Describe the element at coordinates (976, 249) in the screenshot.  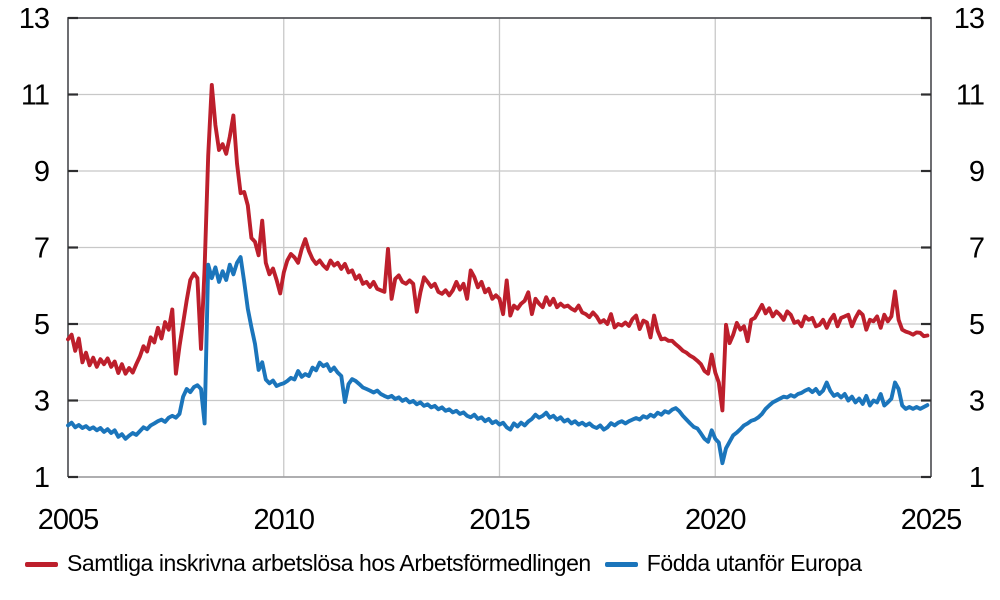
I see `y-axis-label-right-7: 7` at that location.